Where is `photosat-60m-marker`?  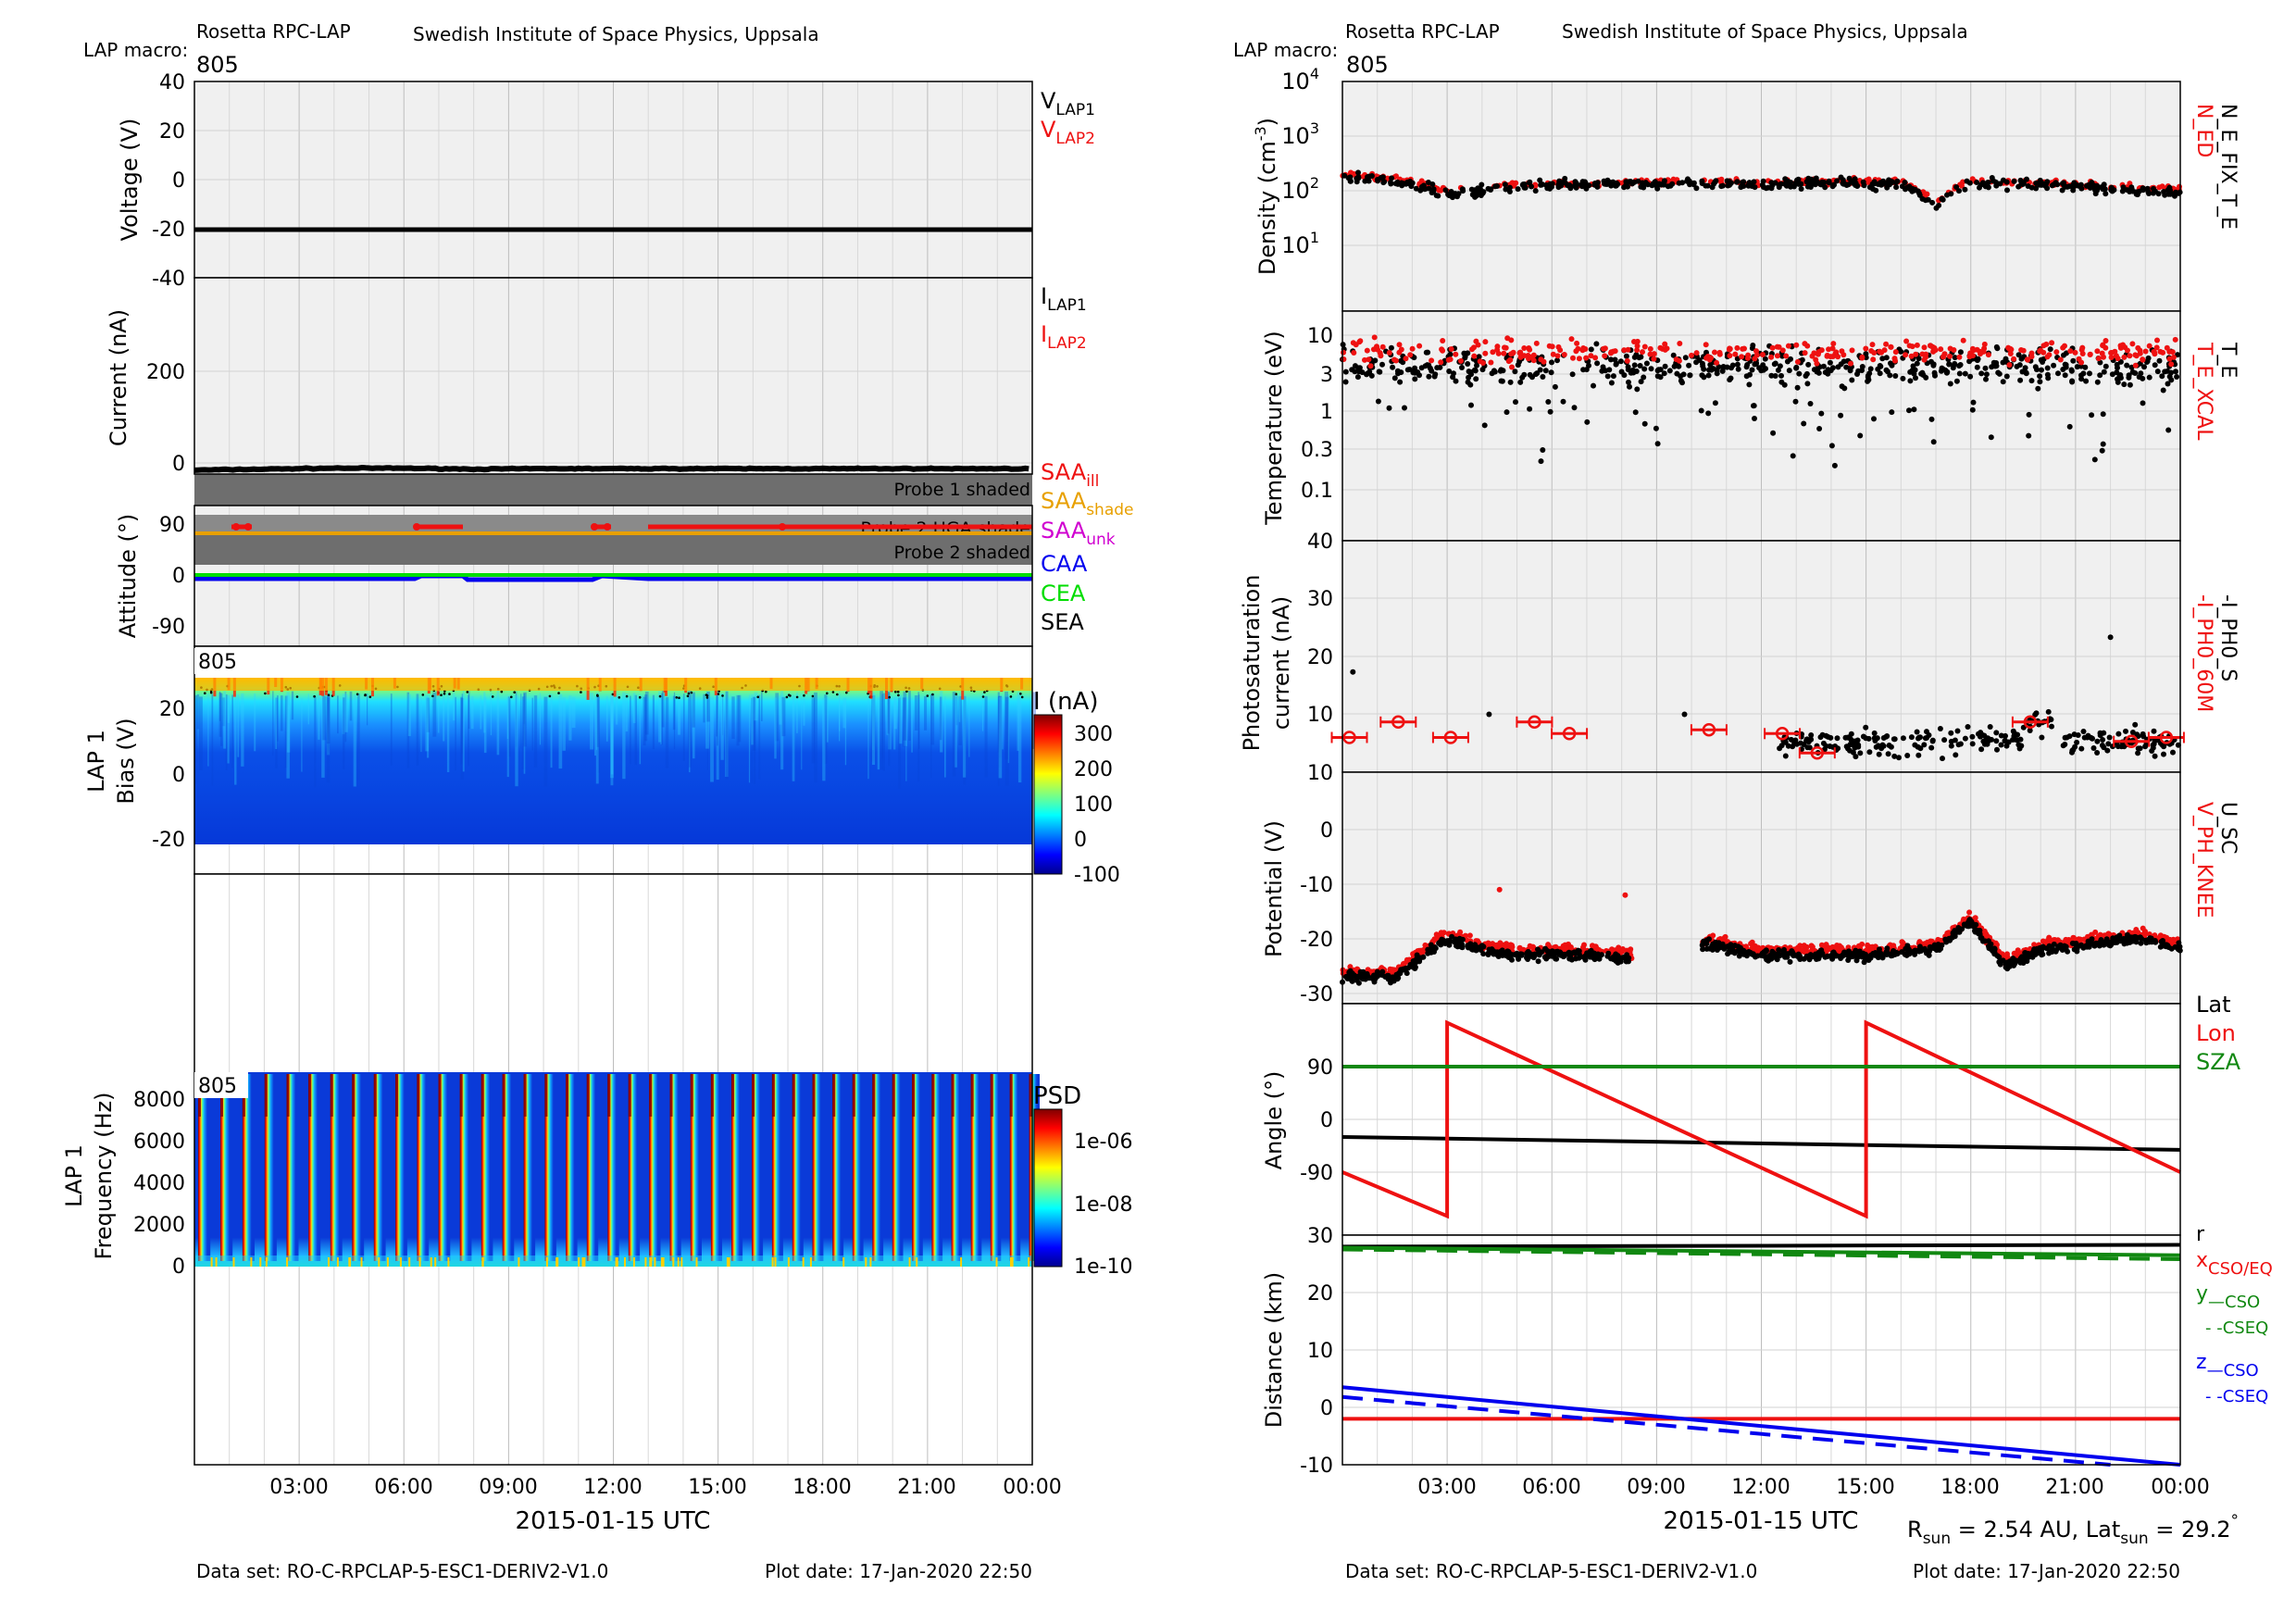 photosat-60m-marker is located at coordinates (2166, 737).